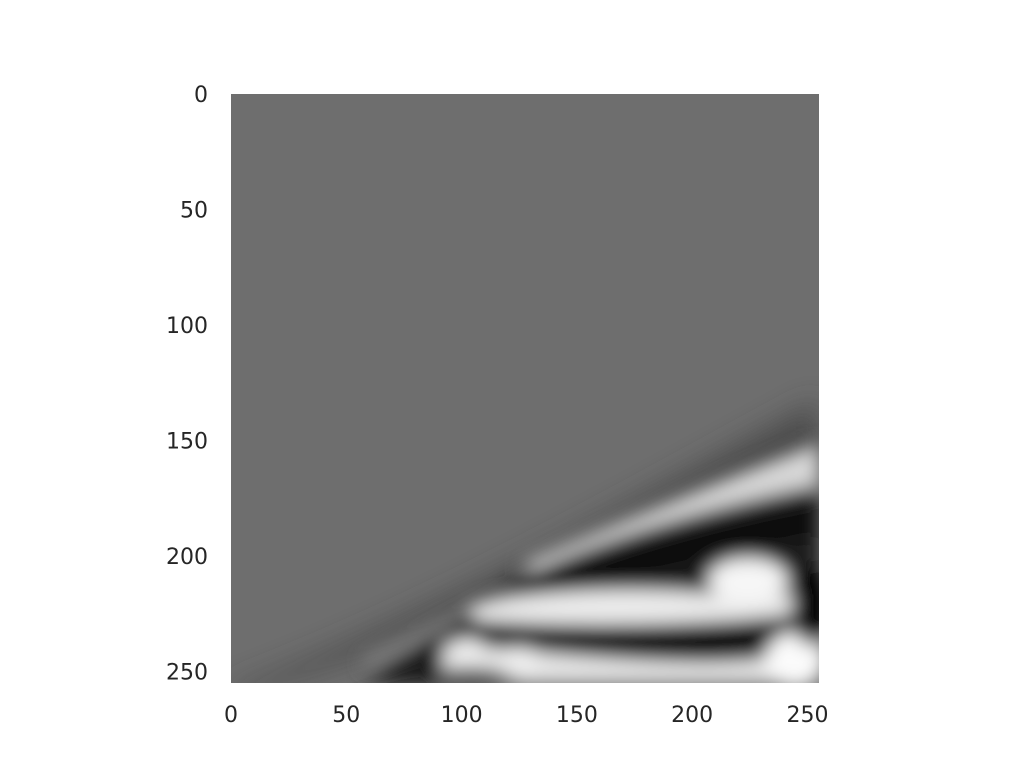 This screenshot has width=1024, height=768. I want to click on x-tick-label: 50, so click(346, 715).